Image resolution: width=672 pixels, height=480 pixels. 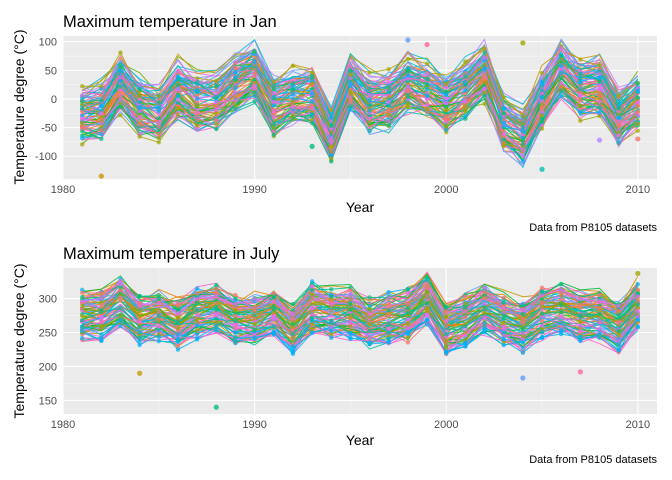 What do you see at coordinates (638, 425) in the screenshot?
I see `x-tick-label: 2010` at bounding box center [638, 425].